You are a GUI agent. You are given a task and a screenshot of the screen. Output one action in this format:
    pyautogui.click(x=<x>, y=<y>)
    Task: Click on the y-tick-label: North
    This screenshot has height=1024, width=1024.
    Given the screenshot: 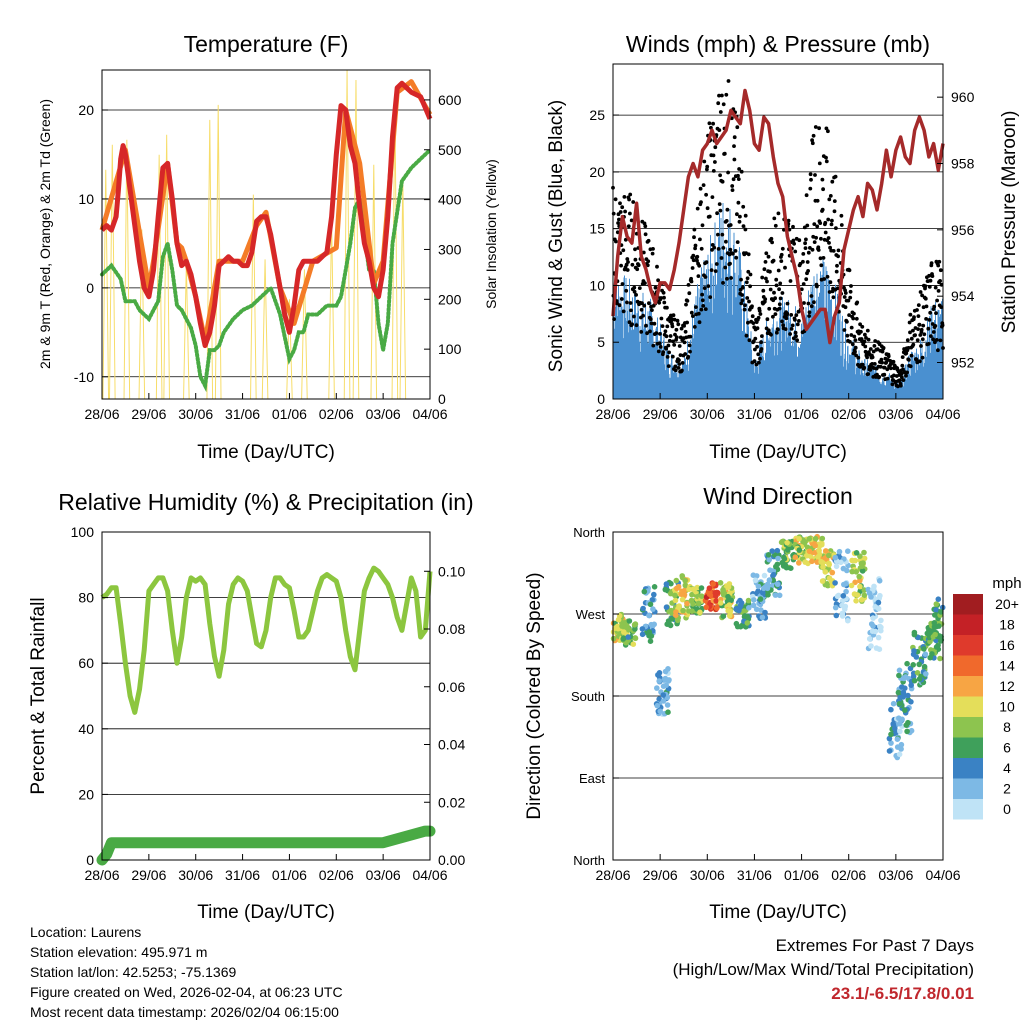 What is the action you would take?
    pyautogui.click(x=589, y=860)
    